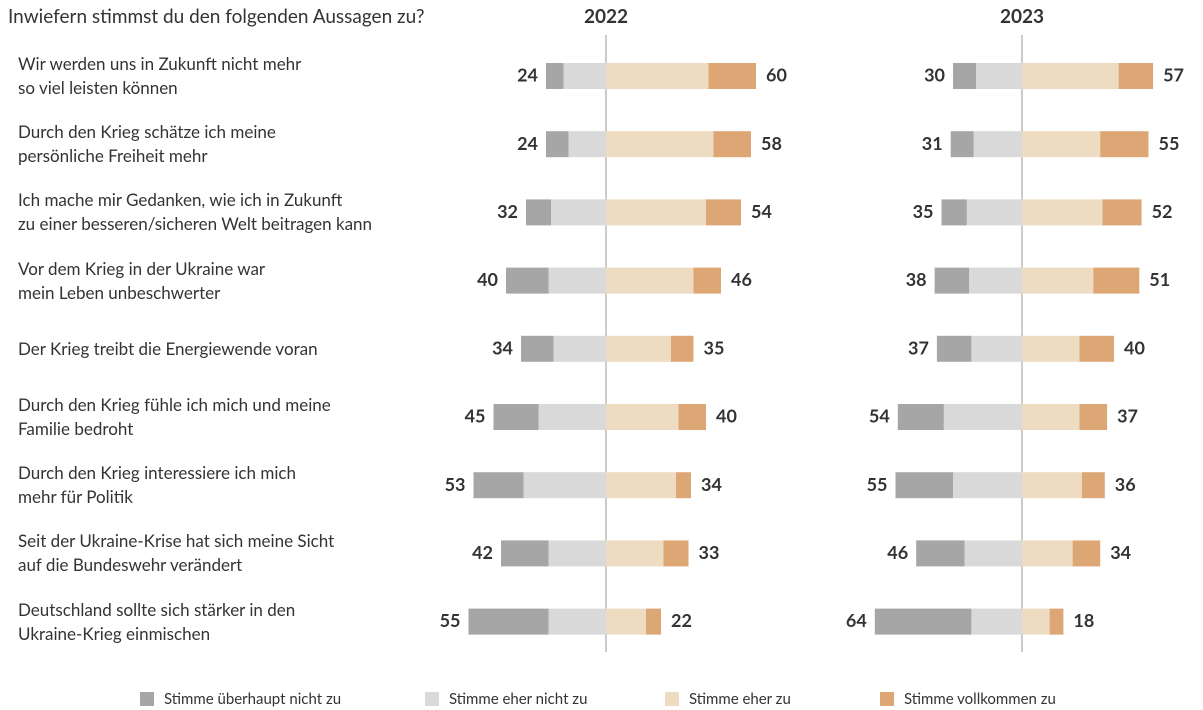 The height and width of the screenshot is (710, 1203). What do you see at coordinates (761, 211) in the screenshot?
I see `agree-label: 54` at bounding box center [761, 211].